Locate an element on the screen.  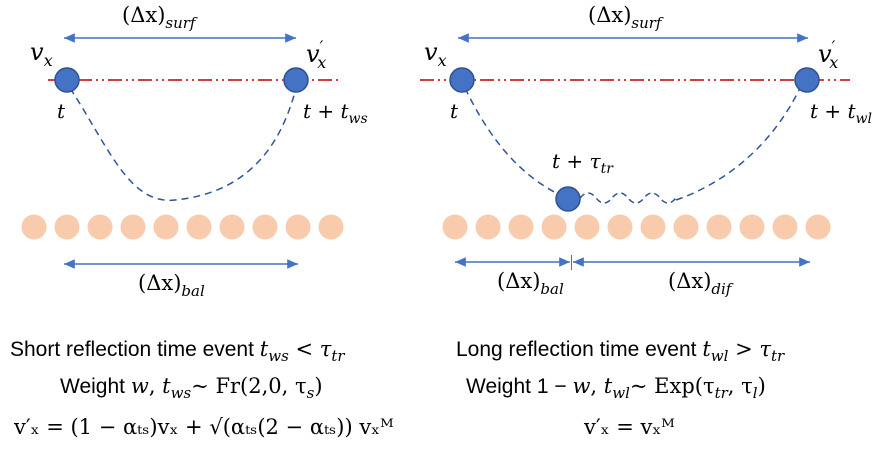
right-caption-weight: Weight 1 − w, twl~ Exp(τtr, τl) is located at coordinates (616, 388).